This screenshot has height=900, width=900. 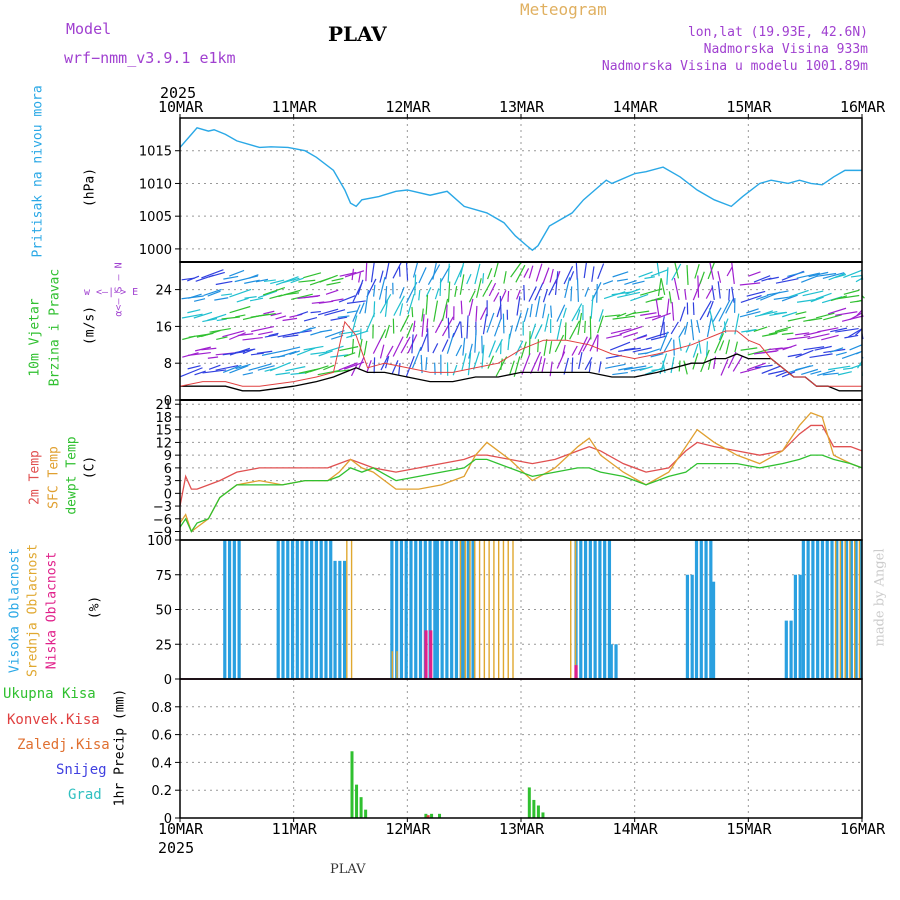 I want to click on x-tick-label: 10MAR, so click(x=181, y=107).